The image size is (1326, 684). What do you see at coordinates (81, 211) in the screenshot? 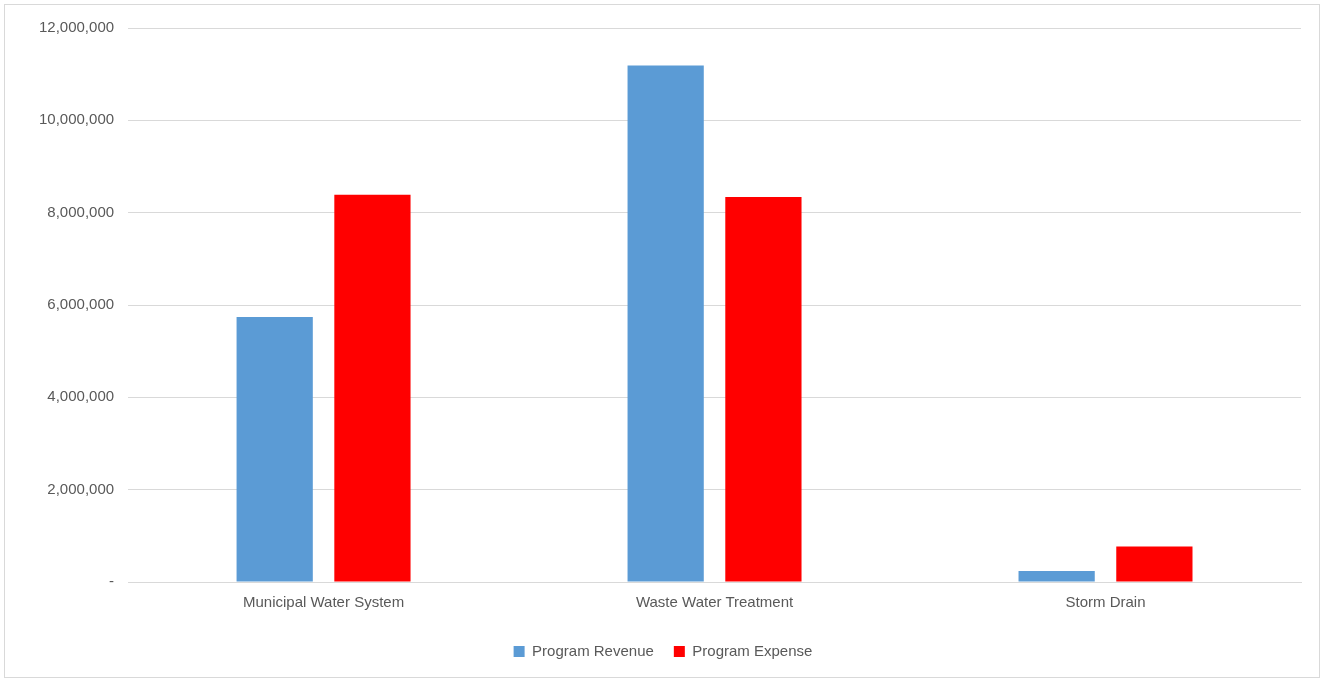
I see `y-tick-label: 8,000,000` at bounding box center [81, 211].